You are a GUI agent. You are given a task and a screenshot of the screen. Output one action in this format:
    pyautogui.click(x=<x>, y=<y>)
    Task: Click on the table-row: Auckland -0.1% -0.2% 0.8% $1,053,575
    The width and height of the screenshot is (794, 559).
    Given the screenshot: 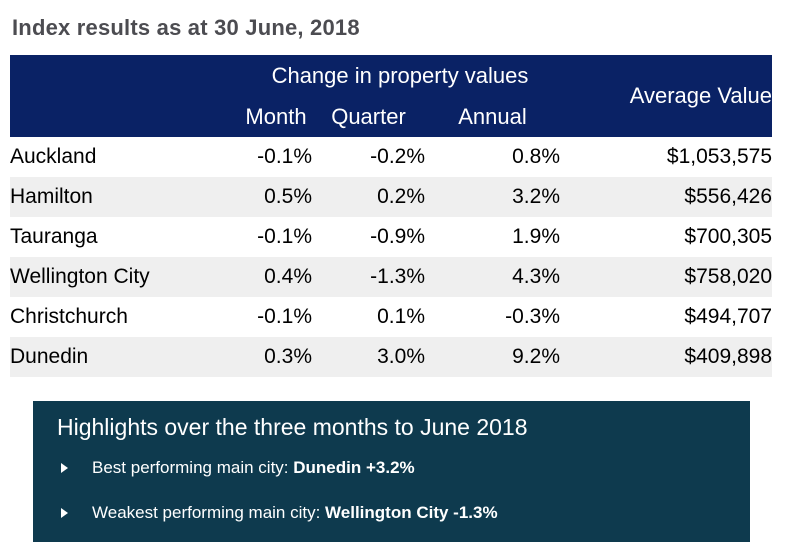 What is the action you would take?
    pyautogui.click(x=391, y=157)
    